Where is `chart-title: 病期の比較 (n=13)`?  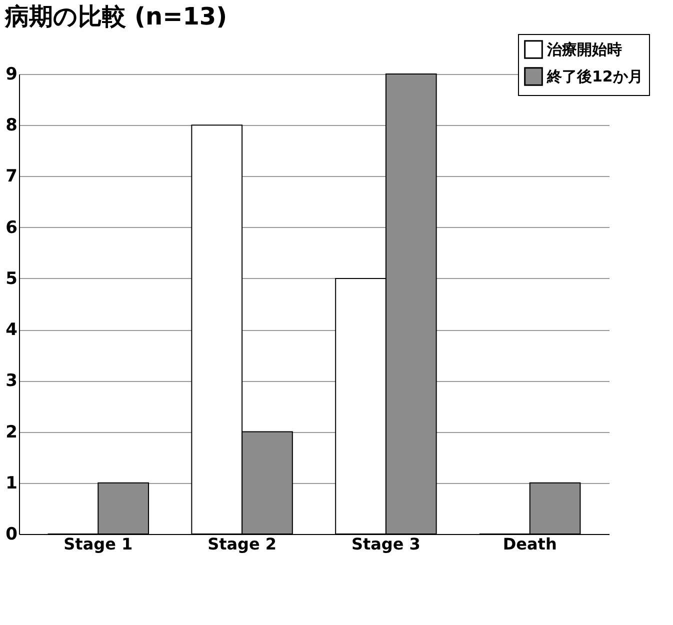 chart-title: 病期の比較 (n=13) is located at coordinates (116, 16).